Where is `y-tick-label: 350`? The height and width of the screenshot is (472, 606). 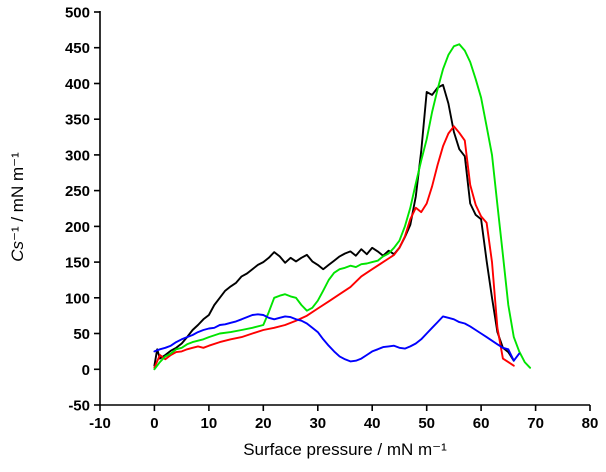
y-tick-label: 350 is located at coordinates (77, 120).